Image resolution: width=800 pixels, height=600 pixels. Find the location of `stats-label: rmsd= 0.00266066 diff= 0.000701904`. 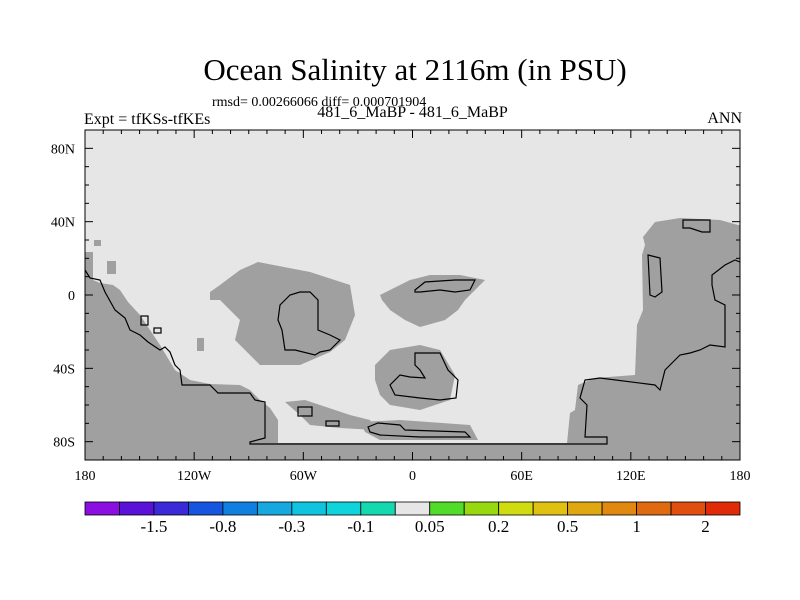

stats-label: rmsd= 0.00266066 diff= 0.000701904 is located at coordinates (319, 102).